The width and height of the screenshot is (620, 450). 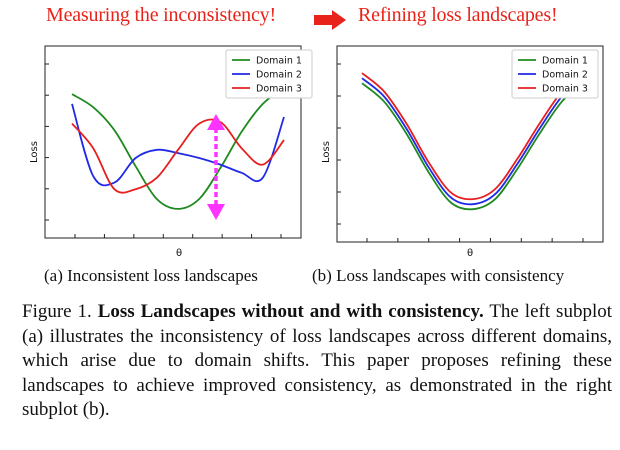 I want to click on axis-ticks, so click(x=163, y=150).